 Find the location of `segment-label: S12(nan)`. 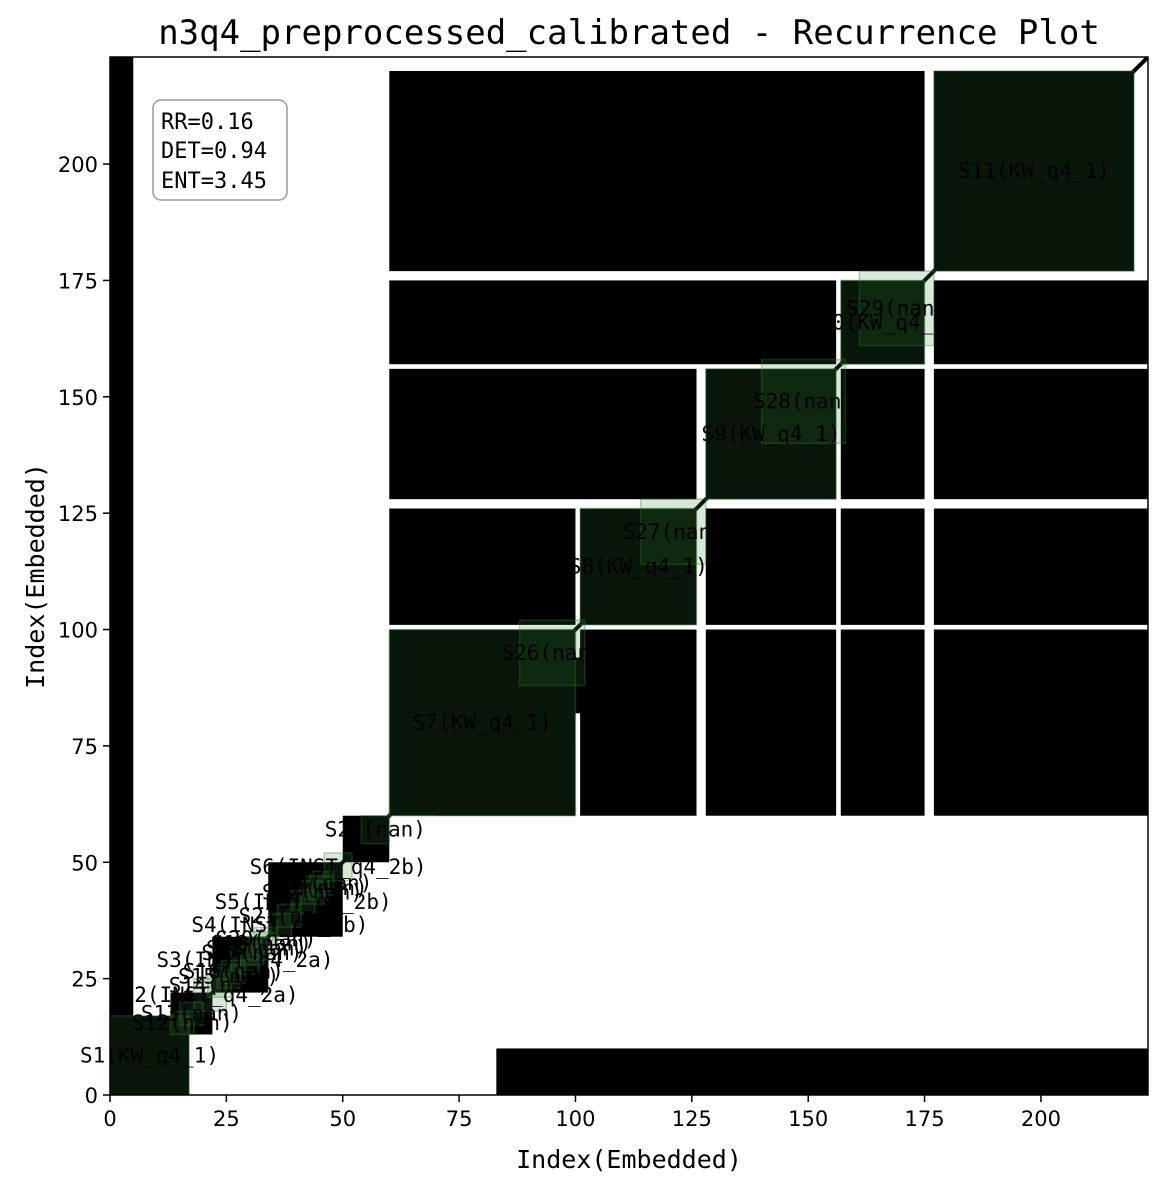

segment-label: S12(nan) is located at coordinates (182, 1023).